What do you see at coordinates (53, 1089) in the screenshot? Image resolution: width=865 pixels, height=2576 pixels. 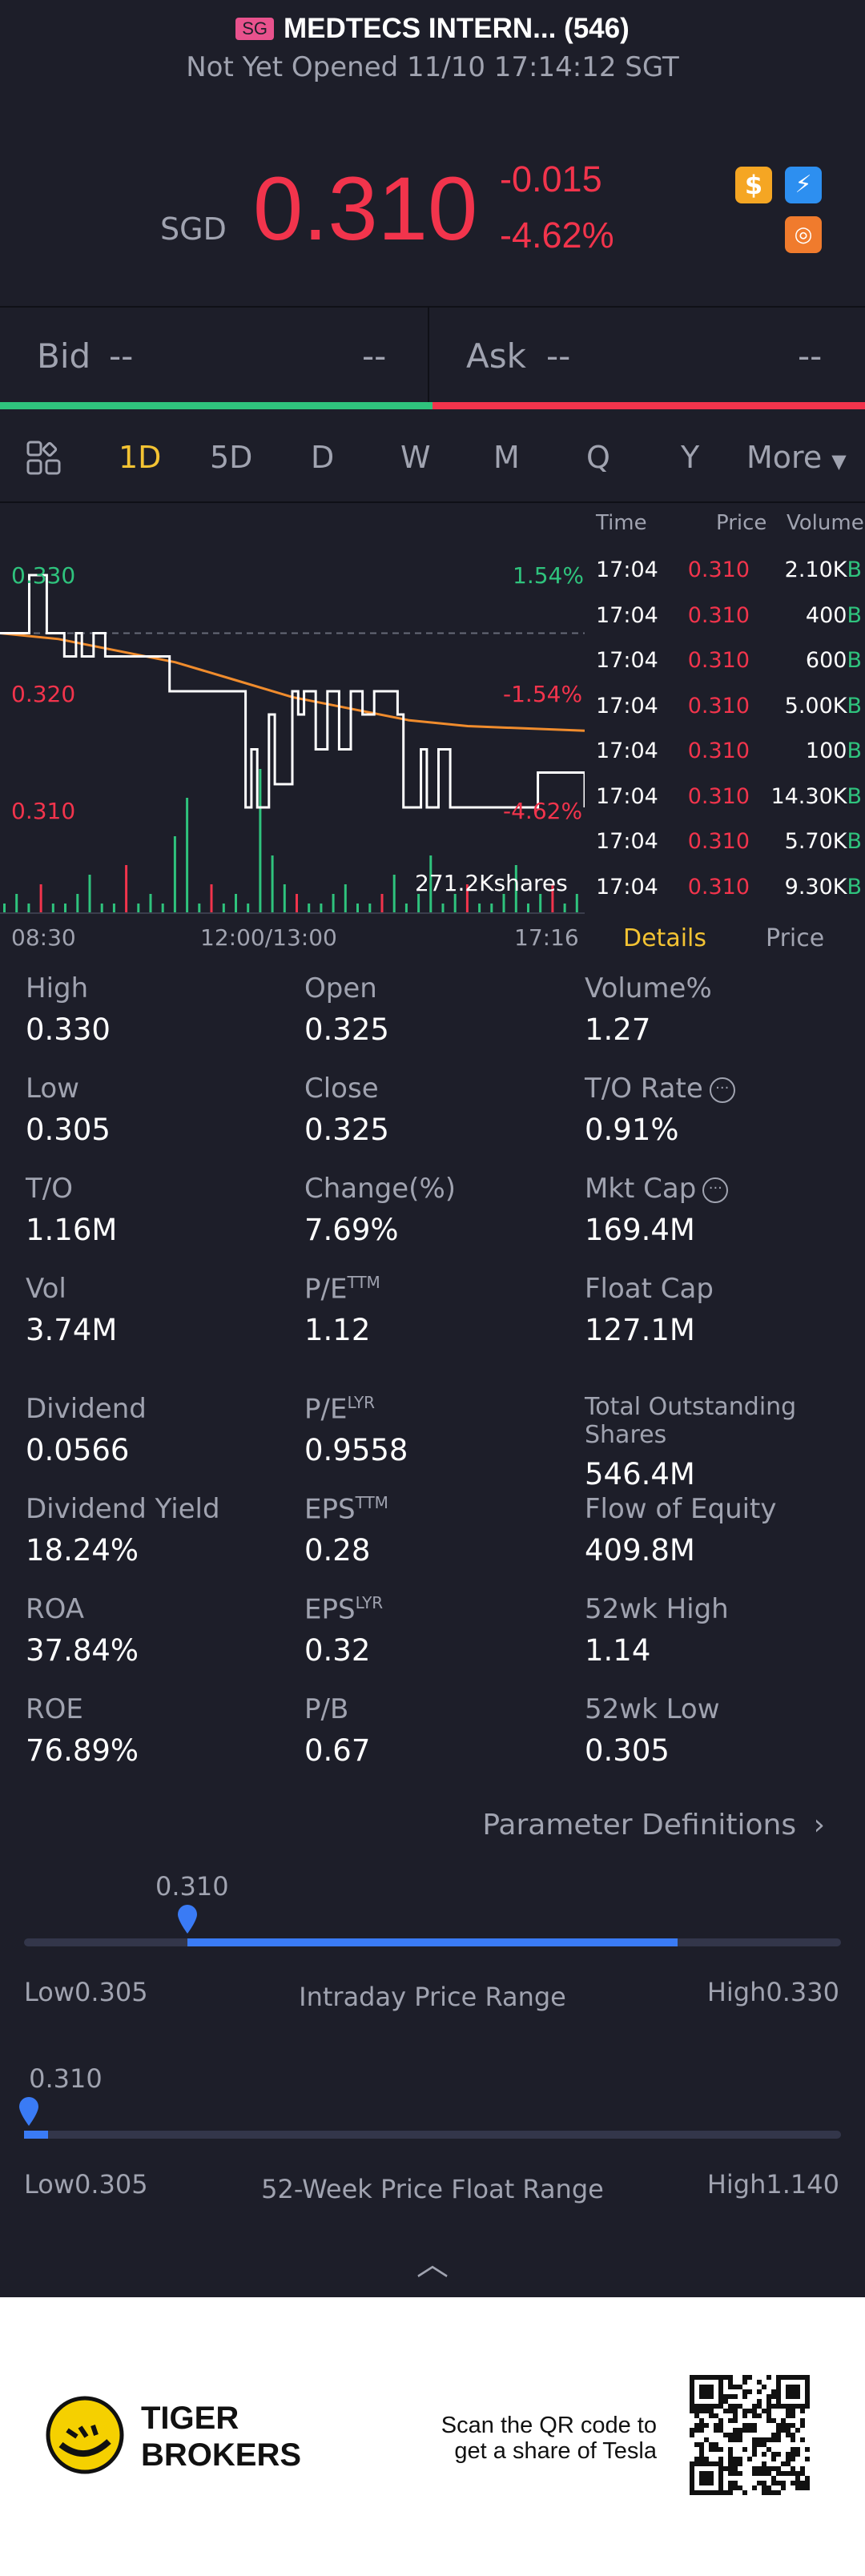 I see `stat-label: Low` at bounding box center [53, 1089].